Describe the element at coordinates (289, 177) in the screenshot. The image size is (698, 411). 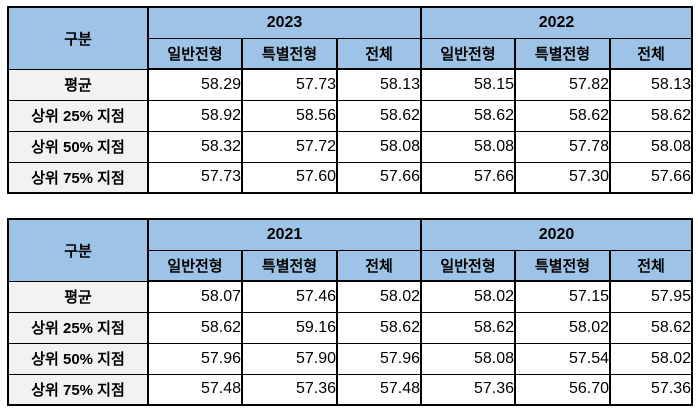
I see `value-cell: 57.60` at that location.